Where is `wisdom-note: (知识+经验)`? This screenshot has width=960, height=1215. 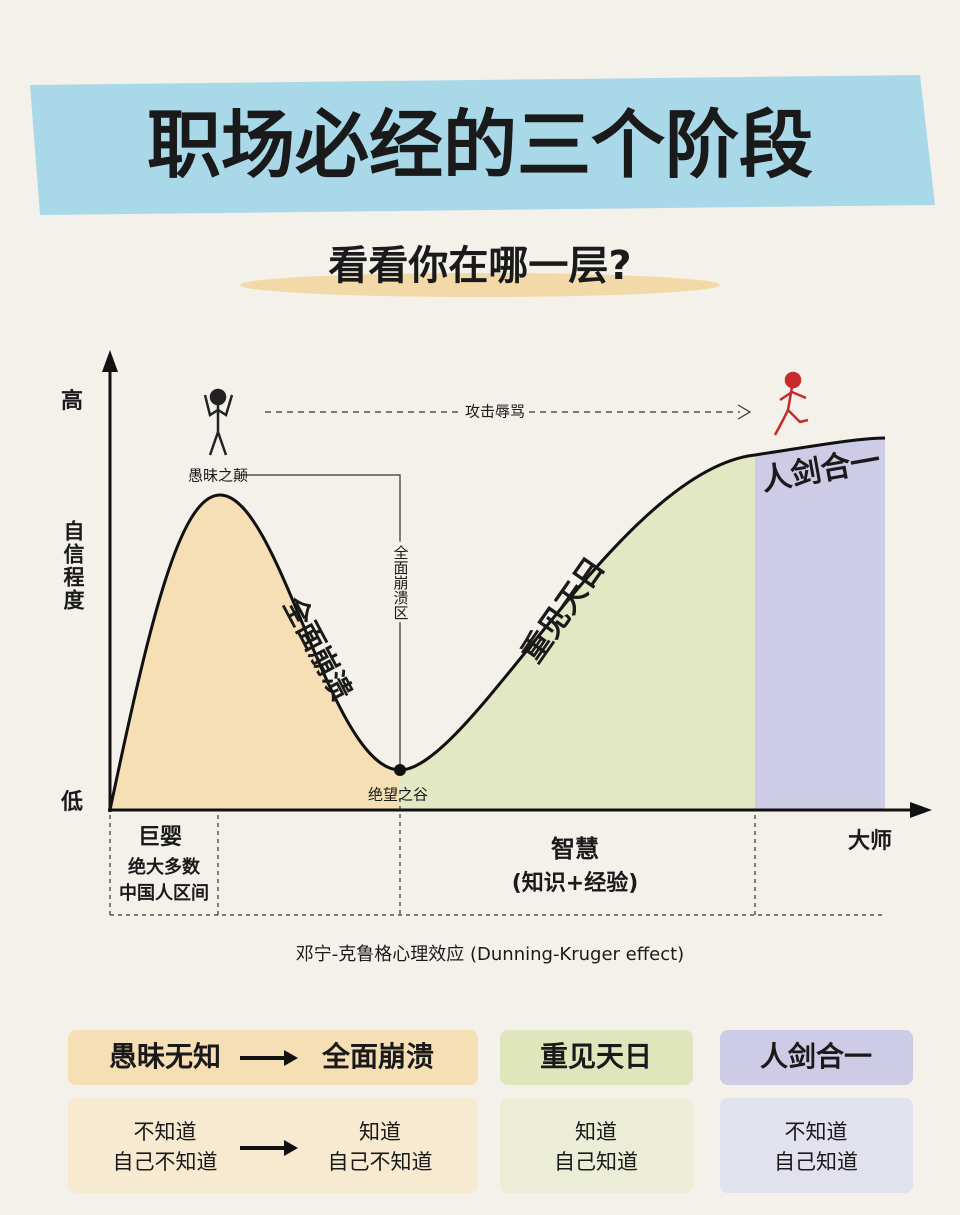 wisdom-note: (知识+经验) is located at coordinates (575, 883).